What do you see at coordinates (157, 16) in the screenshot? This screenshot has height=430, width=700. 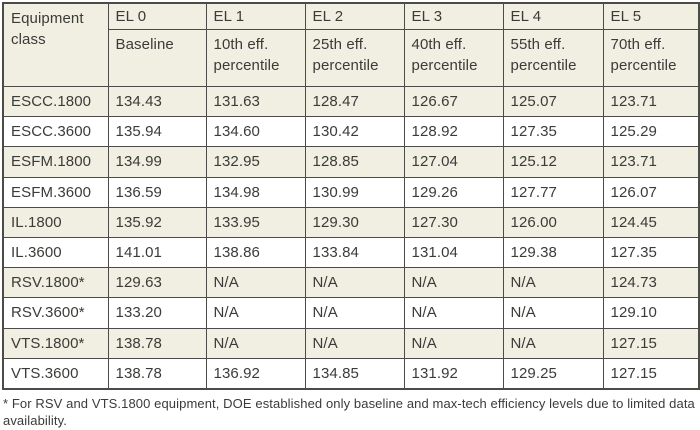 I see `column-header-el0: EL 0` at bounding box center [157, 16].